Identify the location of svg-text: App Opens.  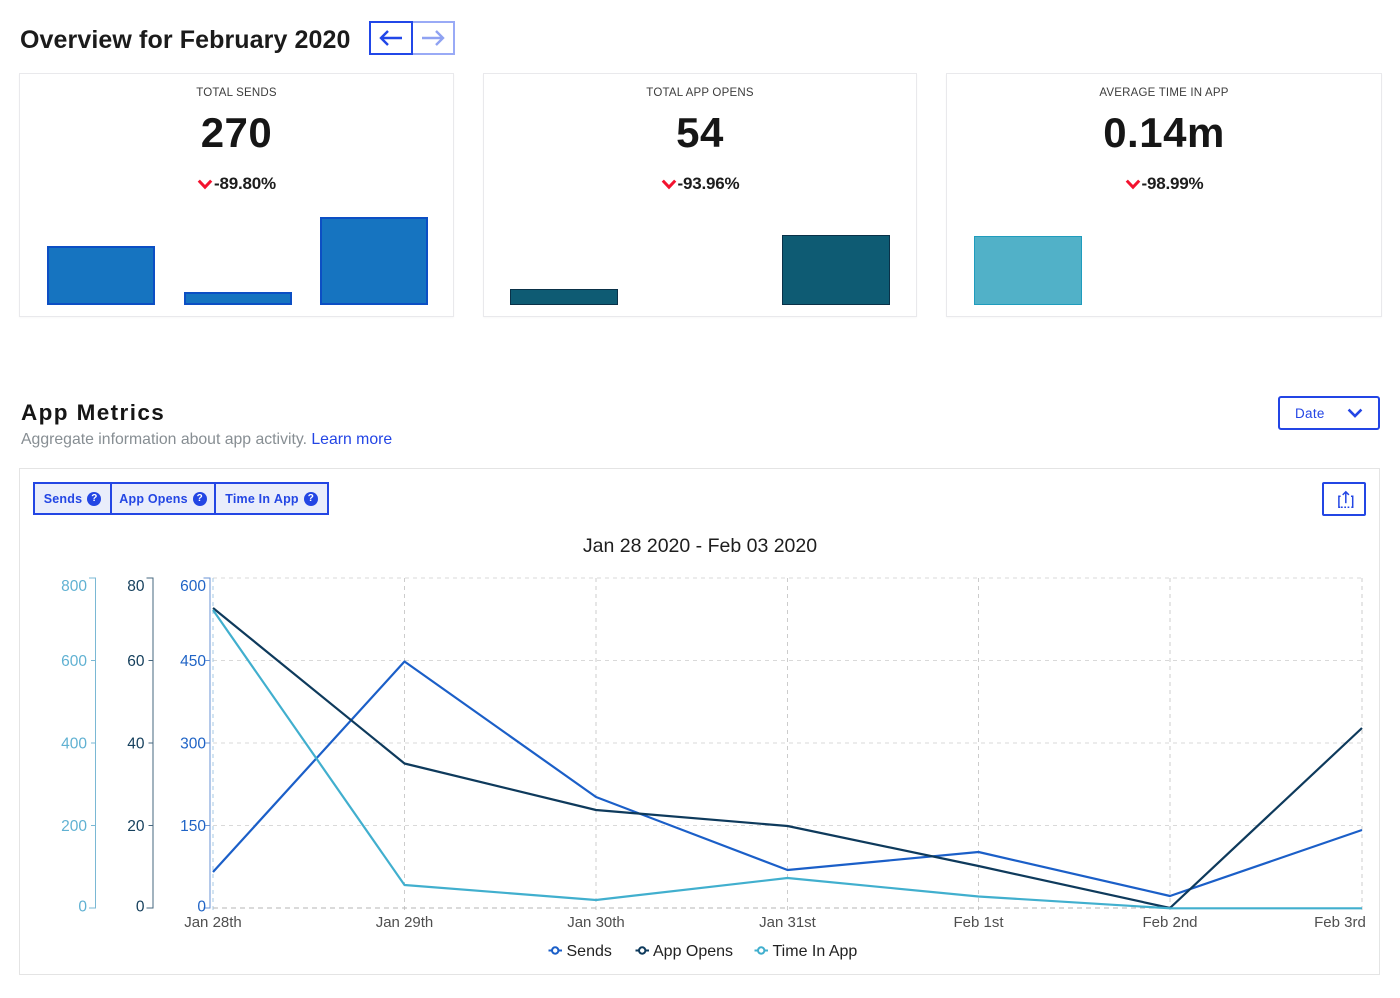
(693, 951).